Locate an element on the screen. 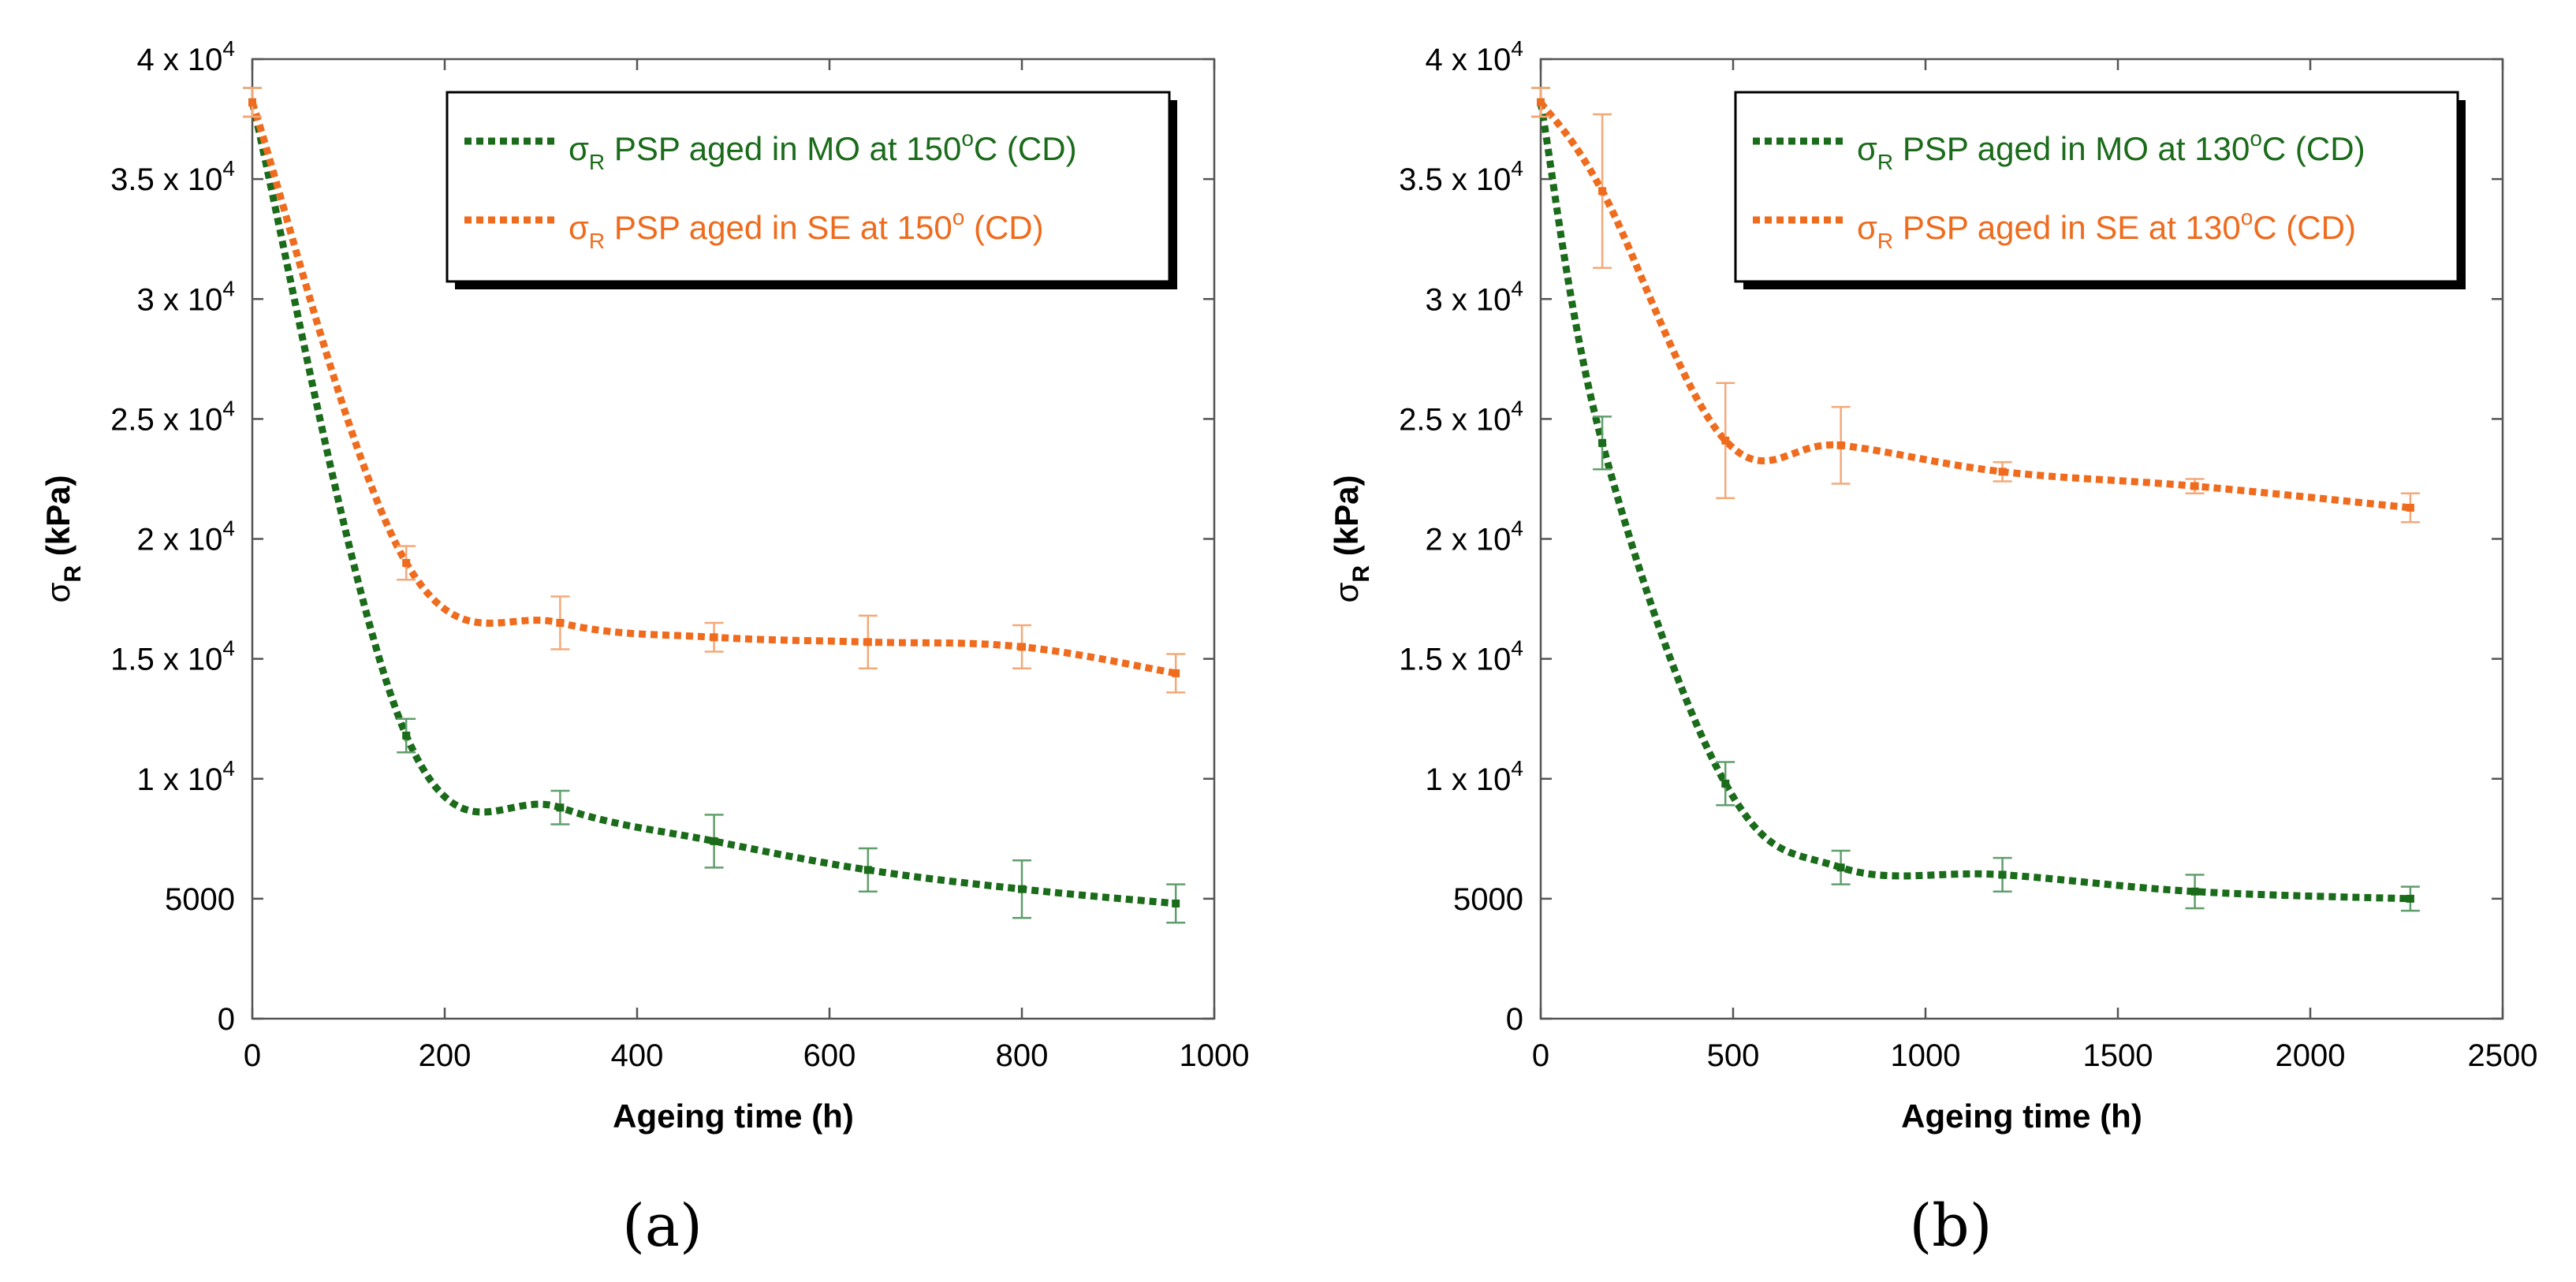 Image resolution: width=2576 pixels, height=1282 pixels. x-tick-label: 500 is located at coordinates (1734, 1055).